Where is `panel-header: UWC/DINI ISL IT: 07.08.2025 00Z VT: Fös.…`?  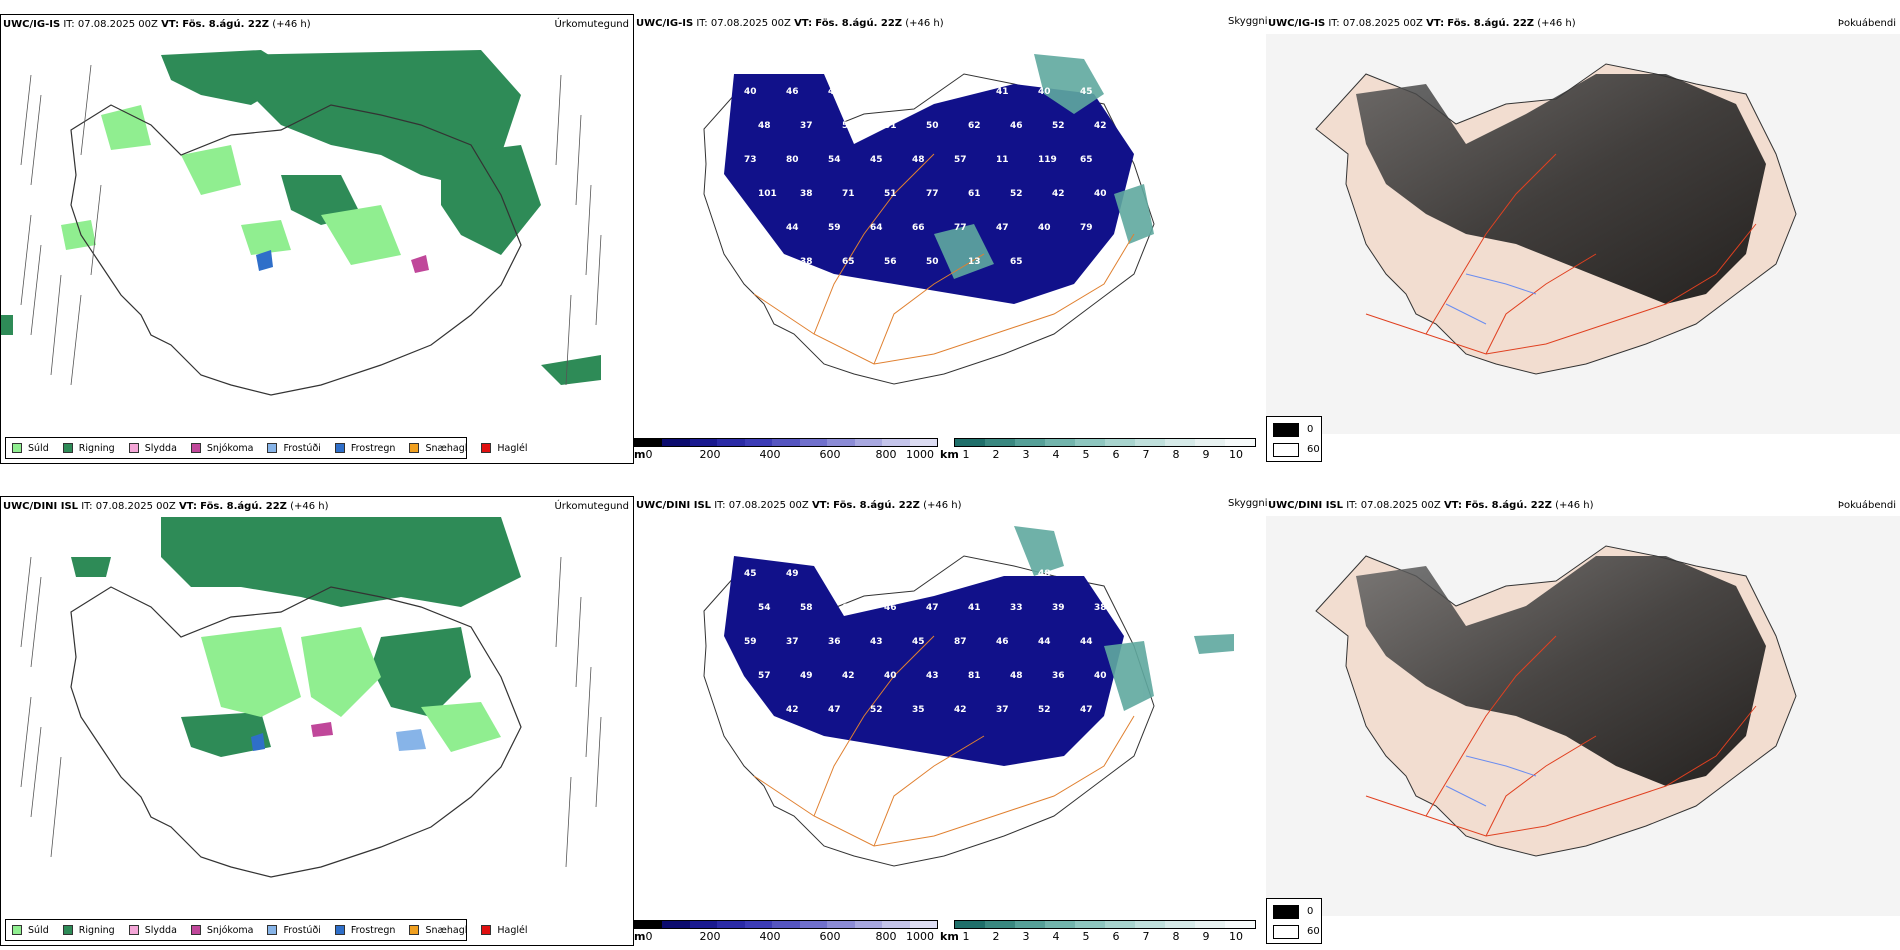 panel-header: UWC/DINI ISL IT: 07.08.2025 00Z VT: Fös.… is located at coordinates (166, 506).